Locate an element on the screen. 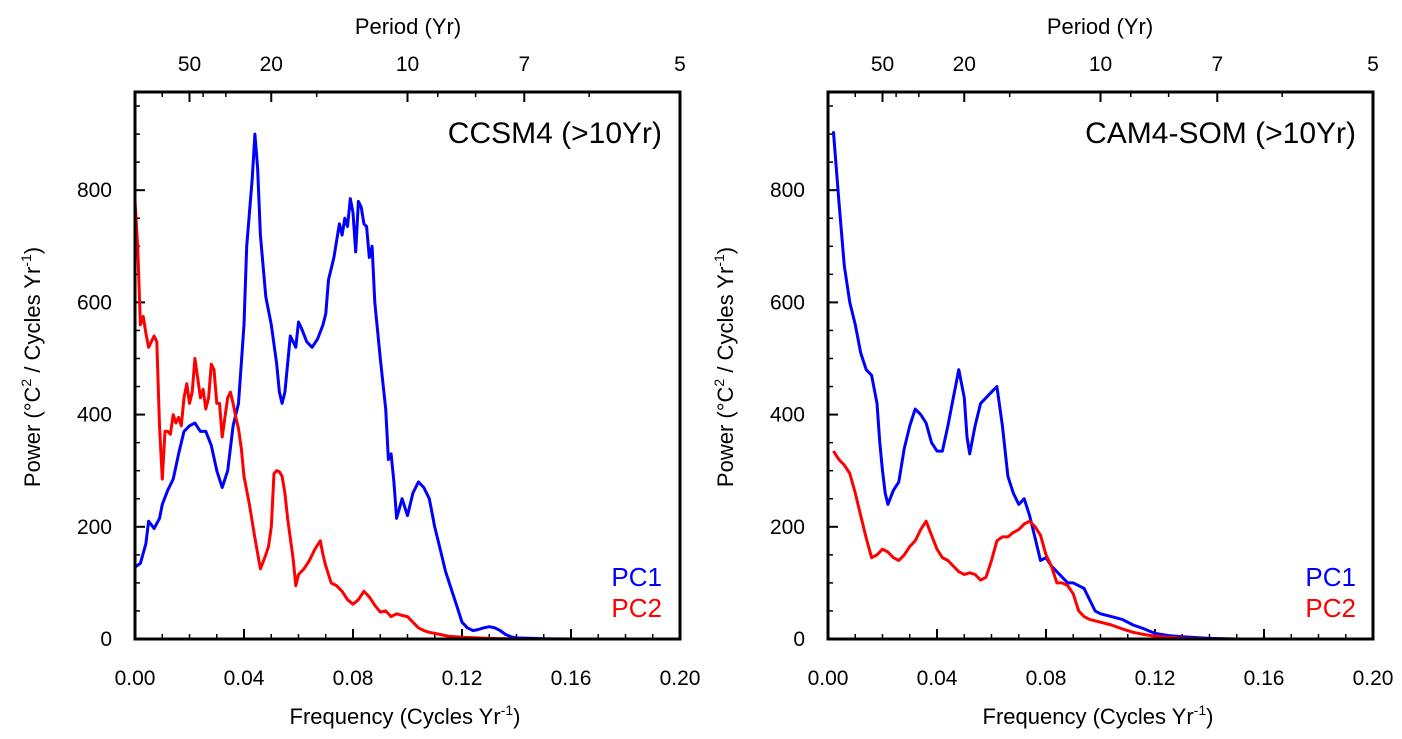  chart-title: CCSM4 (>10Yr) is located at coordinates (555, 133).